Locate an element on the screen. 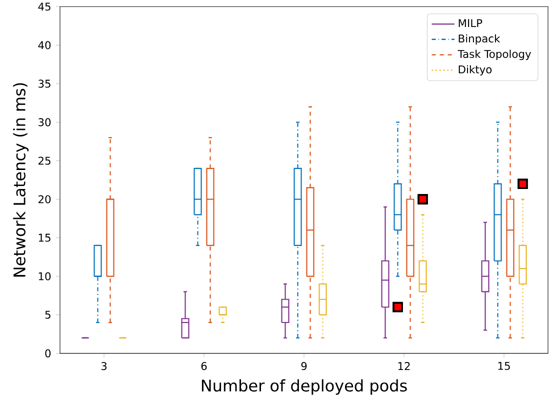 The width and height of the screenshot is (556, 402). x-tick-label: 12 is located at coordinates (404, 366).